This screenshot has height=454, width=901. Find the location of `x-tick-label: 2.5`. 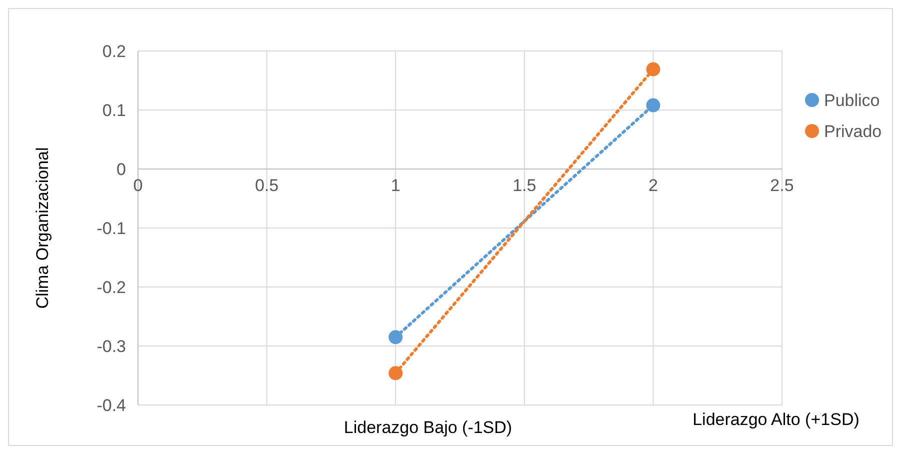

x-tick-label: 2.5 is located at coordinates (782, 185).